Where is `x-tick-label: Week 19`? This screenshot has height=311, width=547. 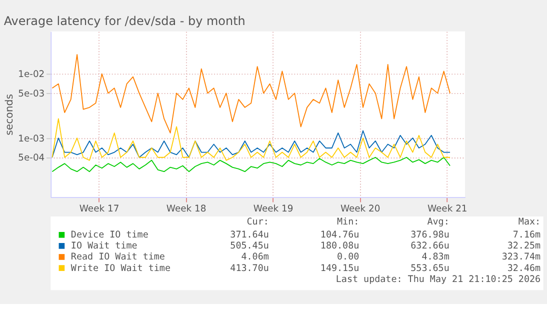
x-tick-label: Week 19 is located at coordinates (273, 208).